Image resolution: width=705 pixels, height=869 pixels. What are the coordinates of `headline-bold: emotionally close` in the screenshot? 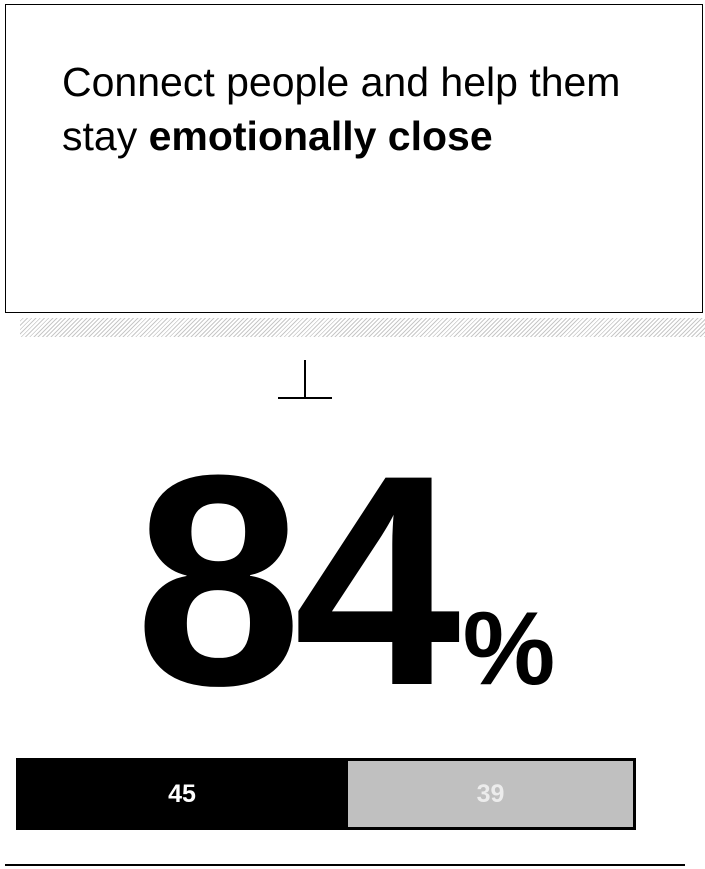 It's located at (320, 136).